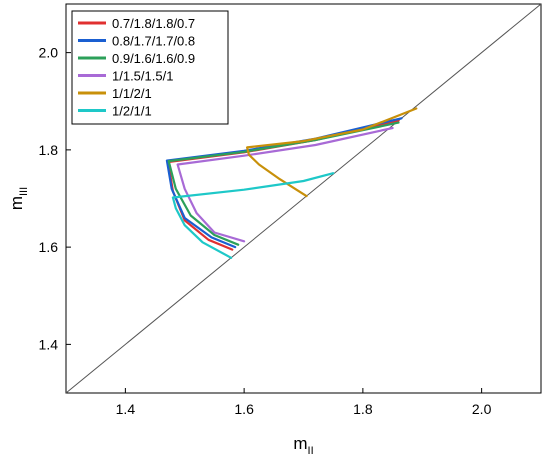 The height and width of the screenshot is (463, 550). Describe the element at coordinates (363, 409) in the screenshot. I see `x-tick-label: 1.8` at that location.